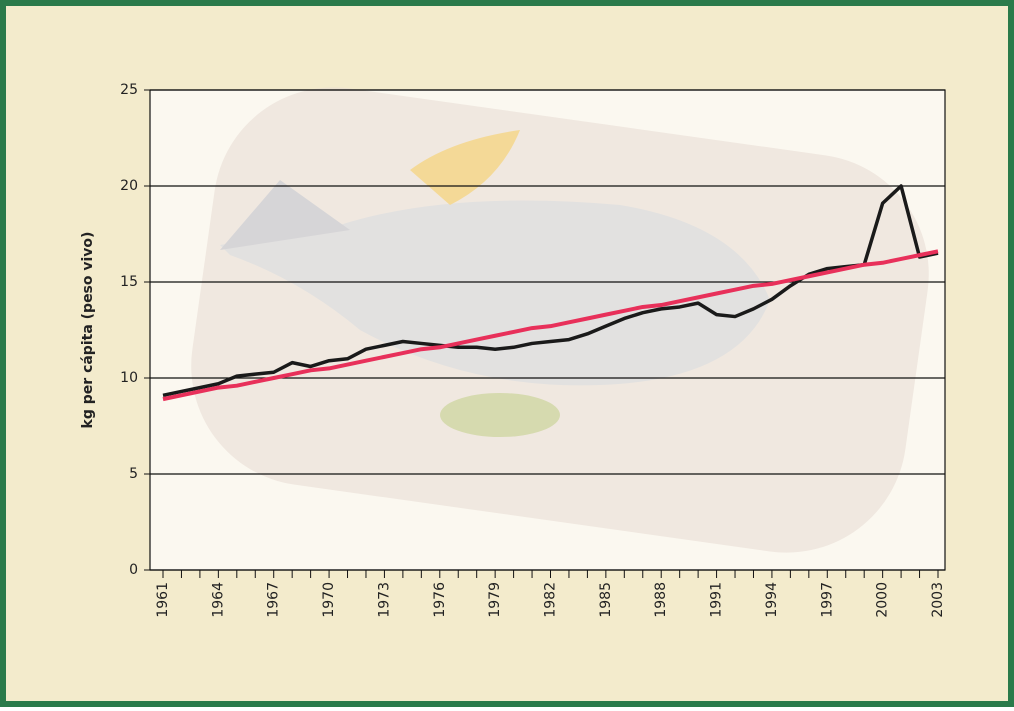 Image resolution: width=1014 pixels, height=711 pixels. What do you see at coordinates (133, 570) in the screenshot?
I see `y-tick-label: 0` at bounding box center [133, 570].